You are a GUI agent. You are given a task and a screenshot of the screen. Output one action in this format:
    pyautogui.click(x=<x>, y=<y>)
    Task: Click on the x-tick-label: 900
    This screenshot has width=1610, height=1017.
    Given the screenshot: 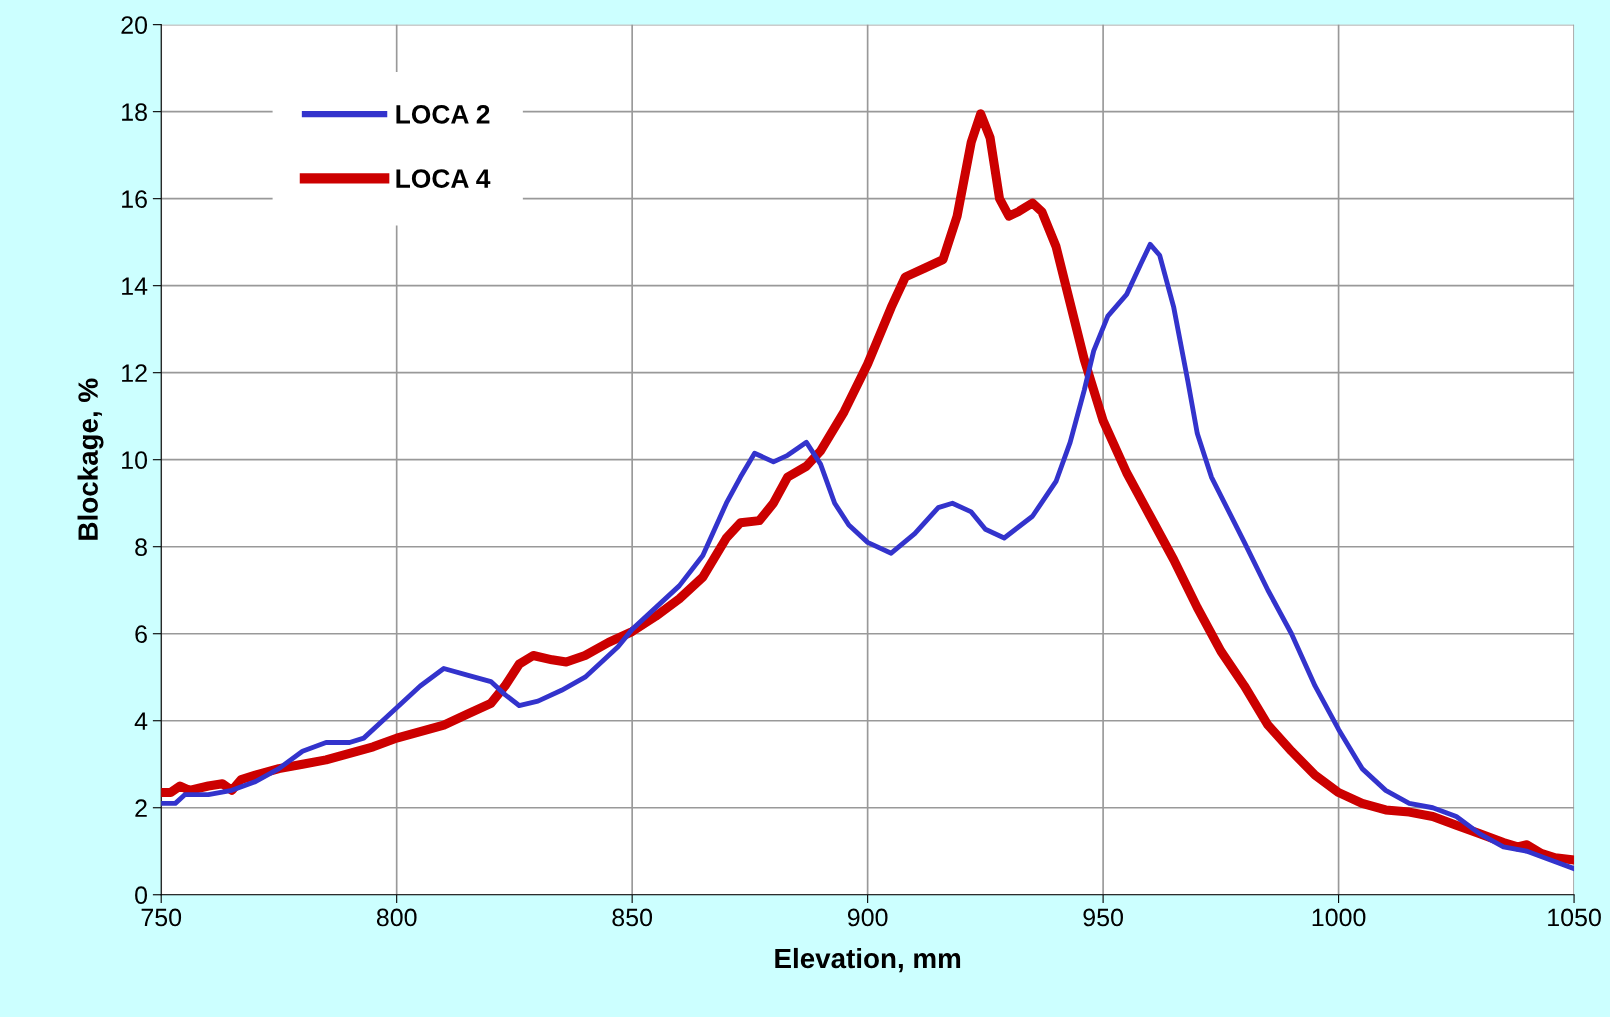 What is the action you would take?
    pyautogui.click(x=867, y=917)
    